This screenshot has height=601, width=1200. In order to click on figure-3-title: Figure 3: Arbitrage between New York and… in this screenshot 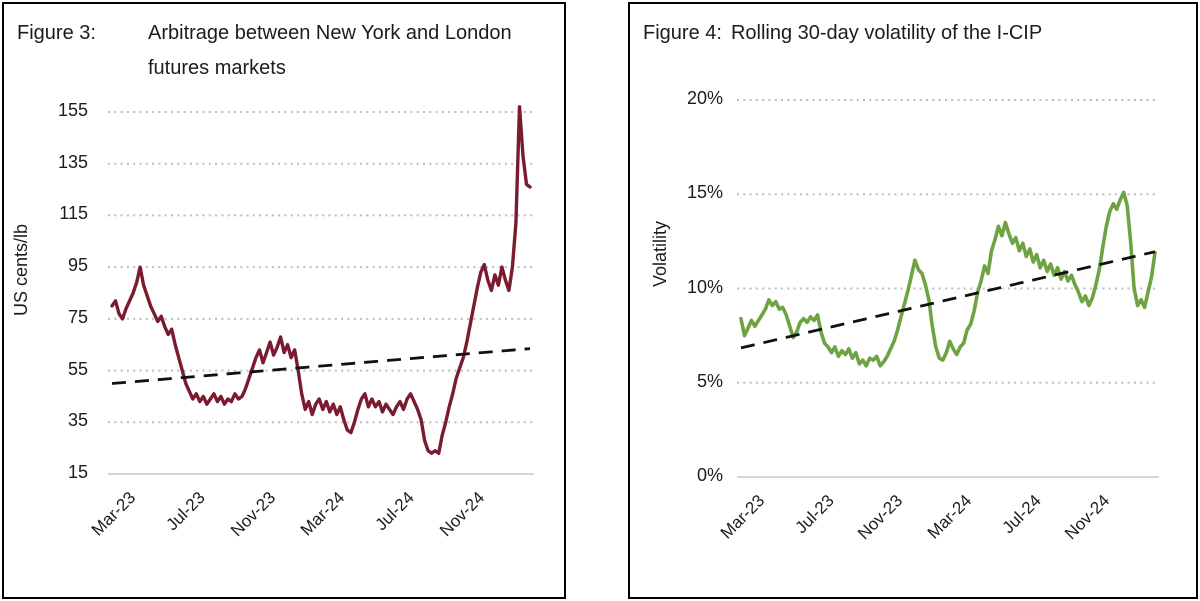, I will do `click(284, 45)`.